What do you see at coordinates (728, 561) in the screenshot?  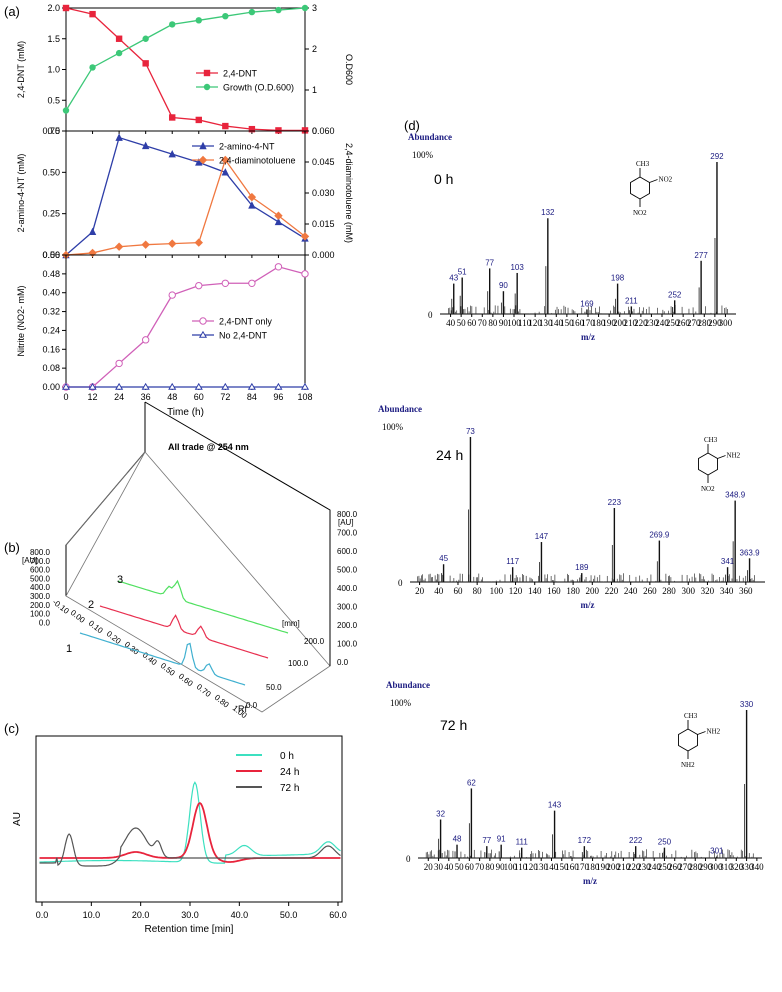 I see `peak-label: 341` at bounding box center [728, 561].